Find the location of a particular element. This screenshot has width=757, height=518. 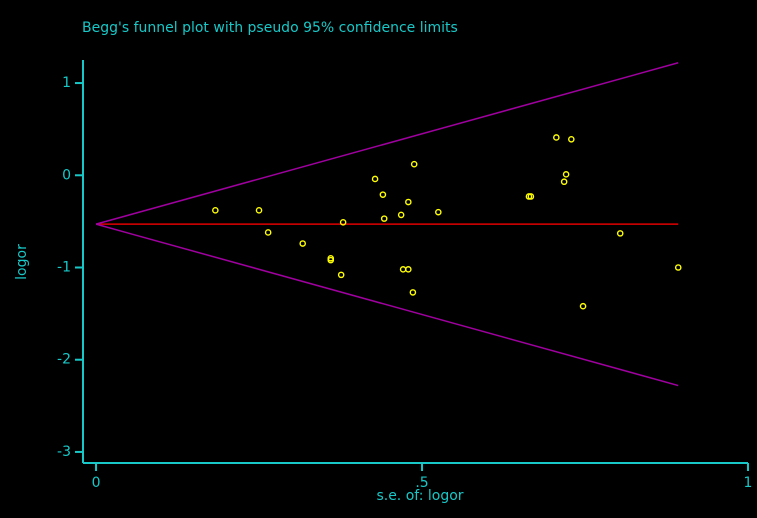

x-tick-label: 1 is located at coordinates (748, 483).